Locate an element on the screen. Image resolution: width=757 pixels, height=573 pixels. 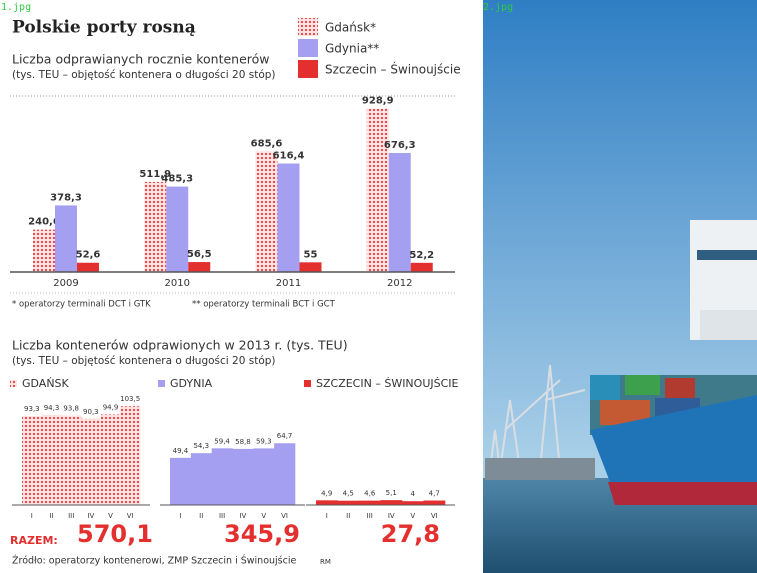
value-label: 928,9 is located at coordinates (378, 101).